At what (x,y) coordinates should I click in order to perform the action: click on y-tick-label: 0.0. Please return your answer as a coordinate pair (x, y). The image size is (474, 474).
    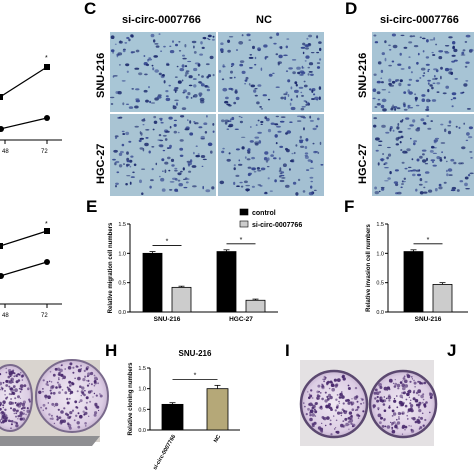
    Looking at the image, I should click on (380, 313).